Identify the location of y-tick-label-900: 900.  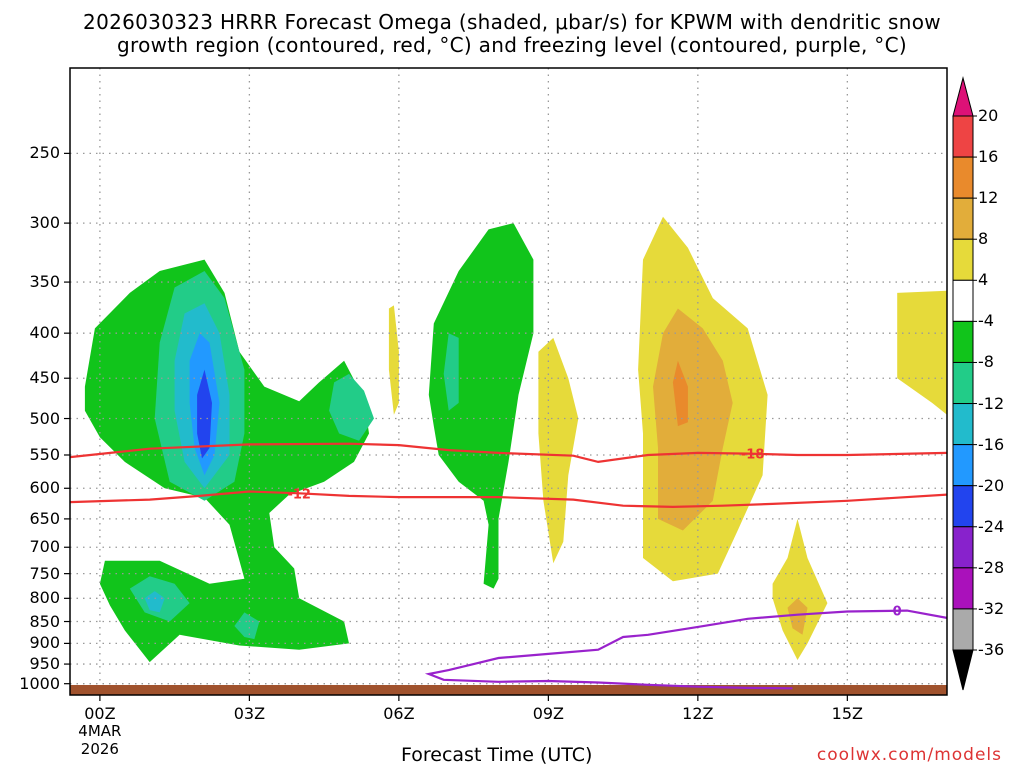
(44, 643).